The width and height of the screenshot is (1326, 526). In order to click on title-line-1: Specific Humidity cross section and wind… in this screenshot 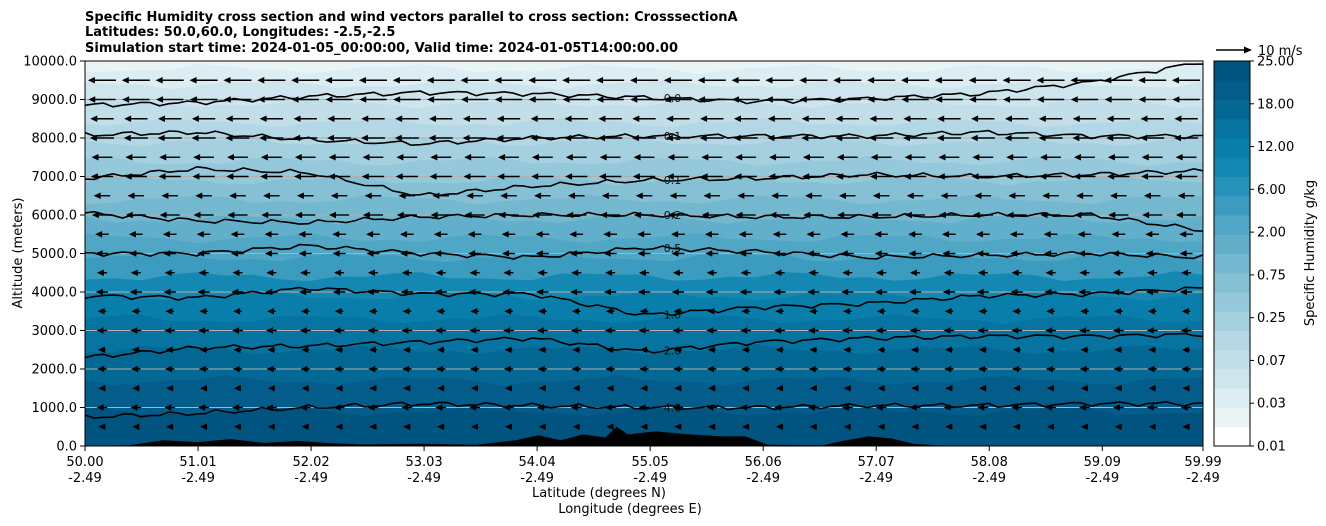, I will do `click(411, 17)`.